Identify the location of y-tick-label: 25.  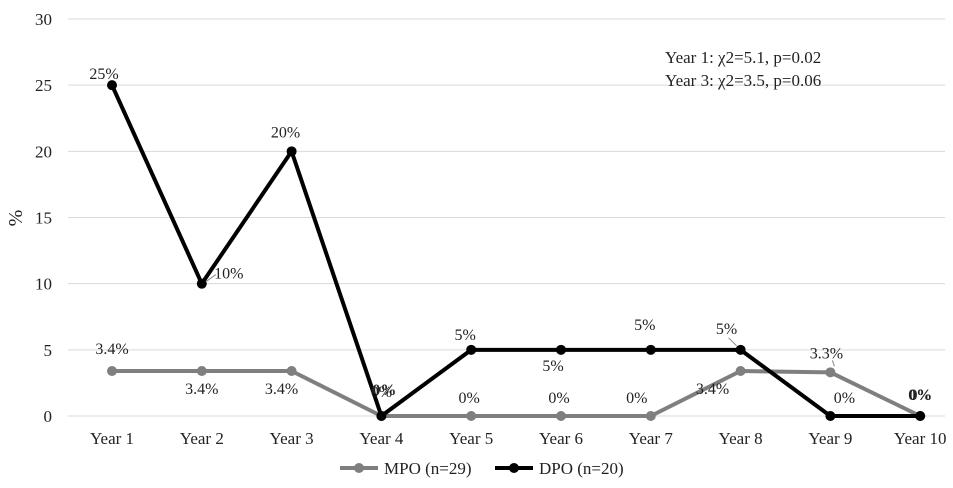
(43, 85).